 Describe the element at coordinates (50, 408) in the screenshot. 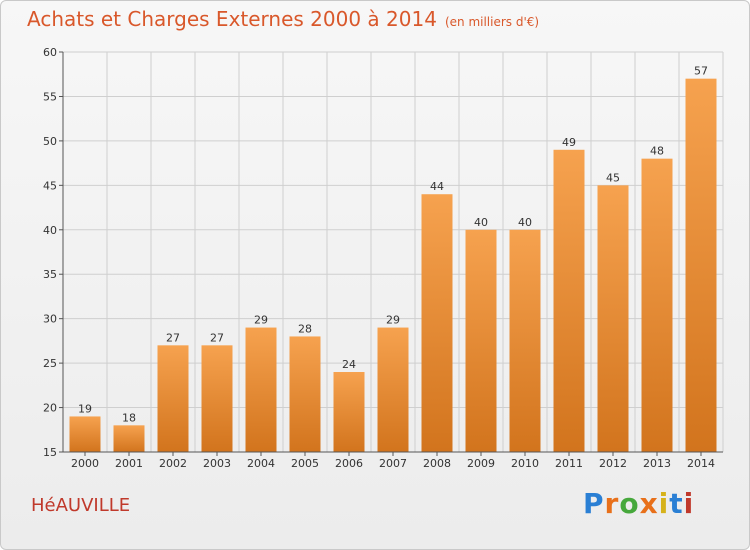

I see `y-tick-label: 20` at that location.